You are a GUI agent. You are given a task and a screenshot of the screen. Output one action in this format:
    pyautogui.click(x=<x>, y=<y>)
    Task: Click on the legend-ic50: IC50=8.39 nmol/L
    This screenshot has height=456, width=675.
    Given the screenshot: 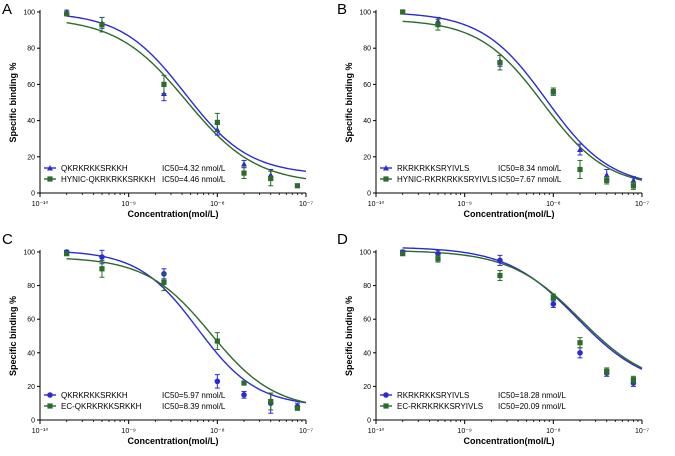 What is the action you would take?
    pyautogui.click(x=194, y=406)
    